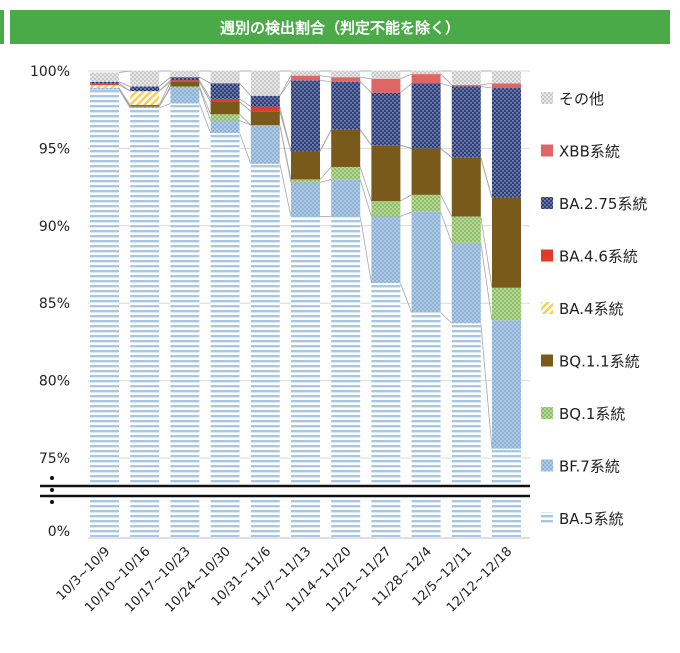 This screenshot has width=680, height=653. Describe the element at coordinates (426, 116) in the screenshot. I see `bar-segment: BA.2.75系統 11/28~12/4` at that location.